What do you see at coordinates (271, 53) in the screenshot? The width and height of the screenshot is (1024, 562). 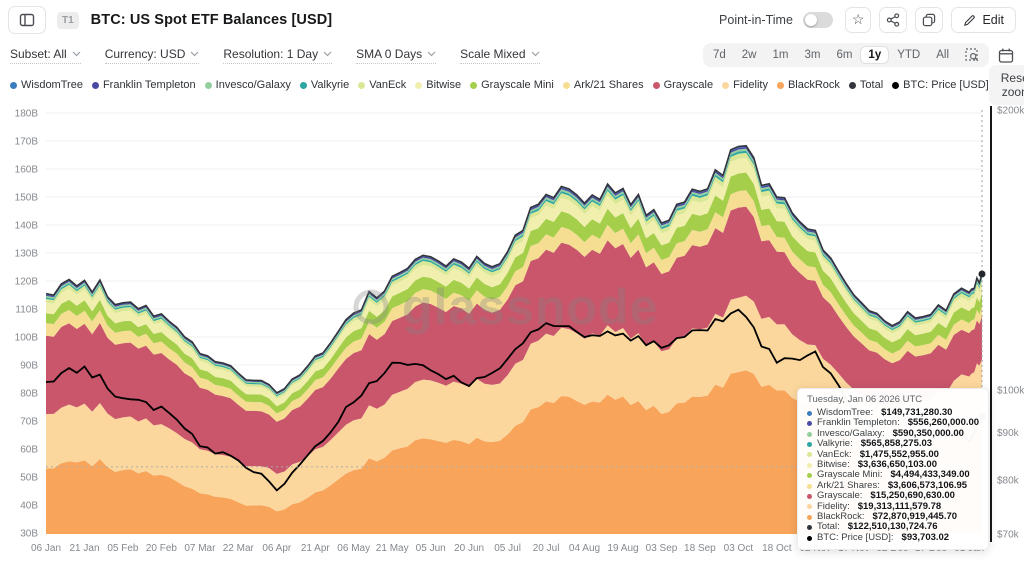 I see `filter-label-resolution-1-day: Resolution: 1 Day` at bounding box center [271, 53].